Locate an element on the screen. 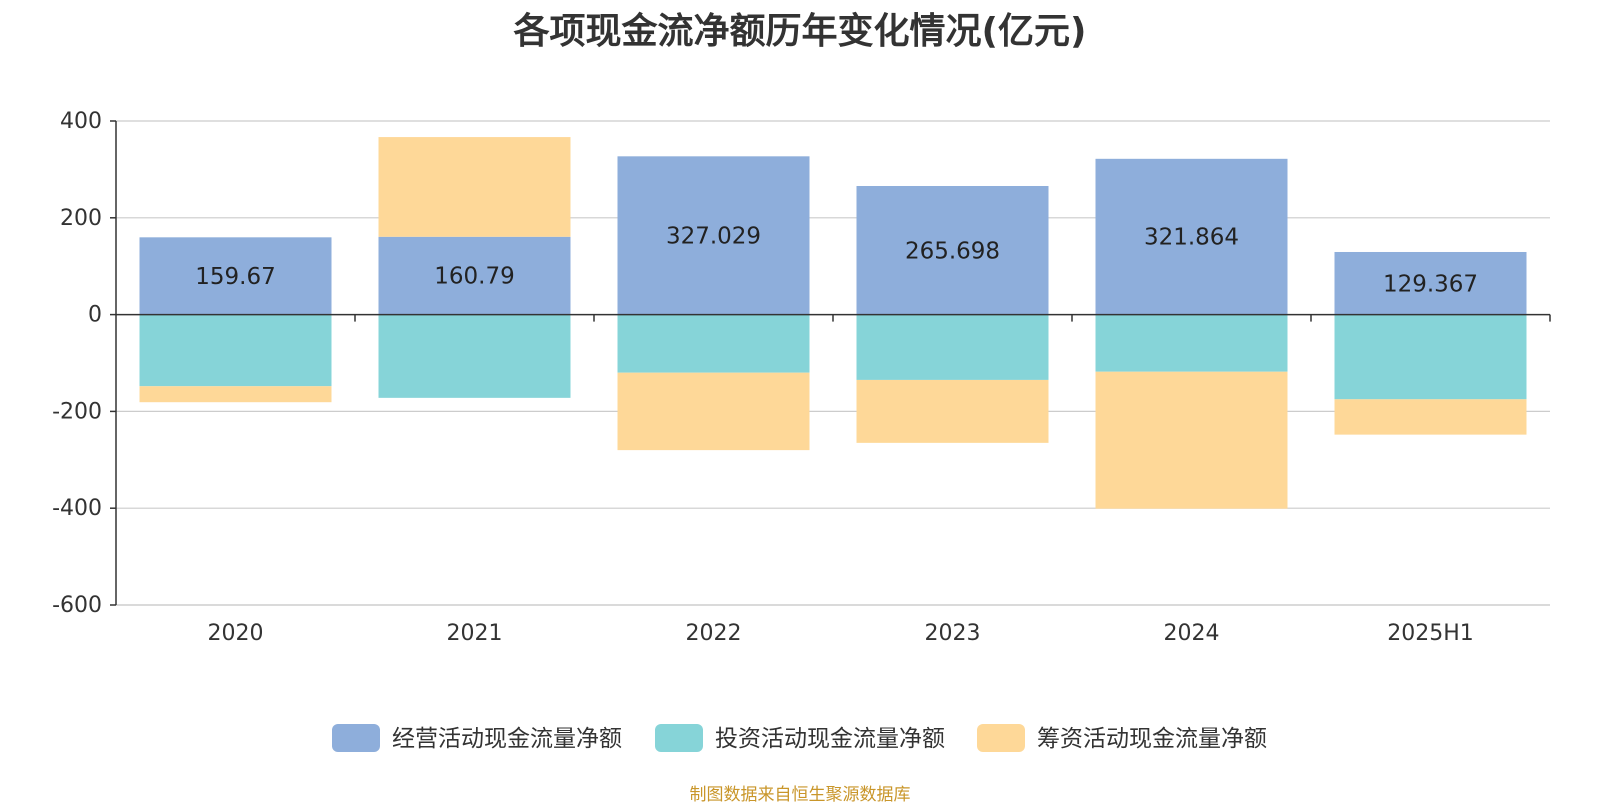  x-tick-label: 2025H1 is located at coordinates (1430, 633).